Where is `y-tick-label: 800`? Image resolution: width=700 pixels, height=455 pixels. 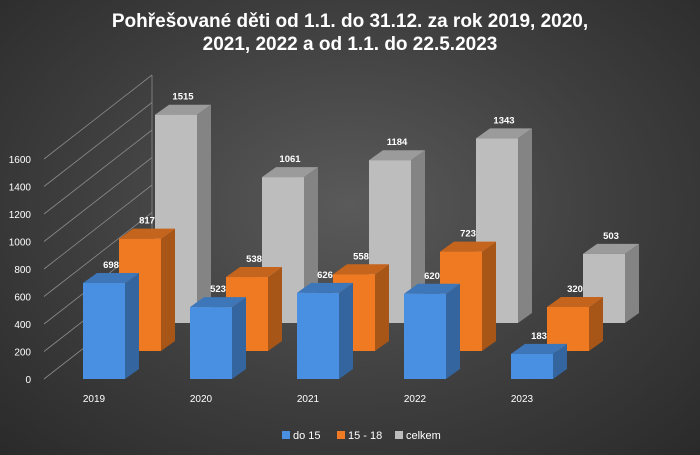 y-tick-label: 800 is located at coordinates (22, 270).